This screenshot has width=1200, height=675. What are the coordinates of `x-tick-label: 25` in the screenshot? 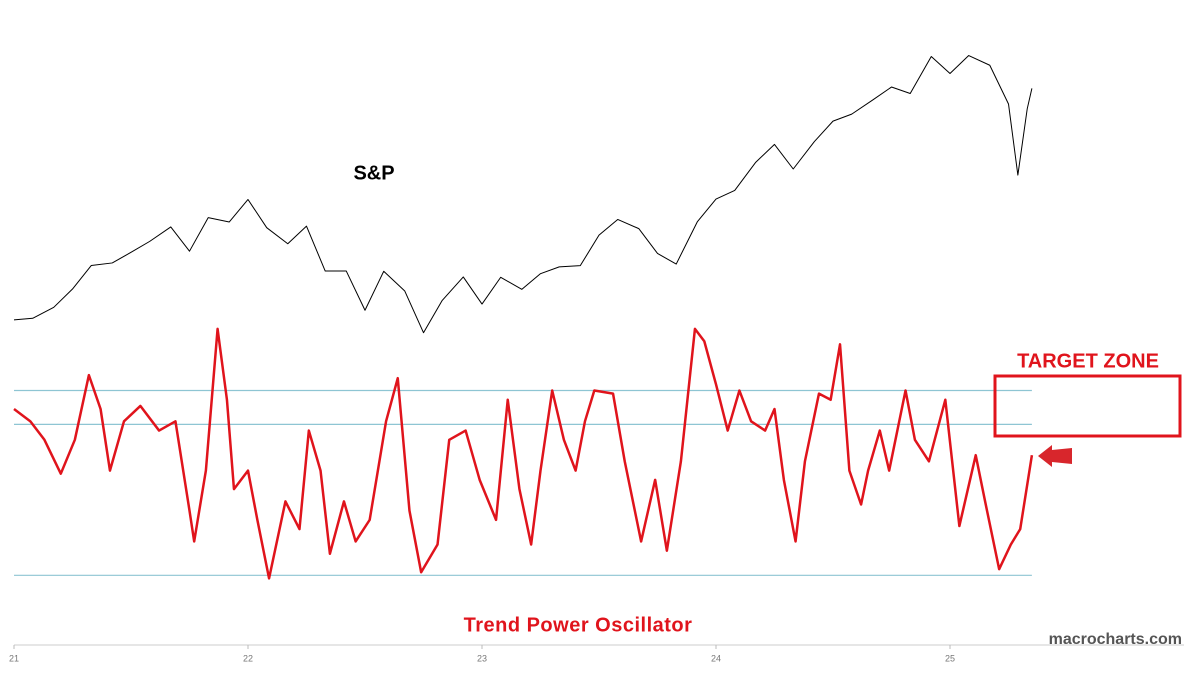 It's located at (950, 658).